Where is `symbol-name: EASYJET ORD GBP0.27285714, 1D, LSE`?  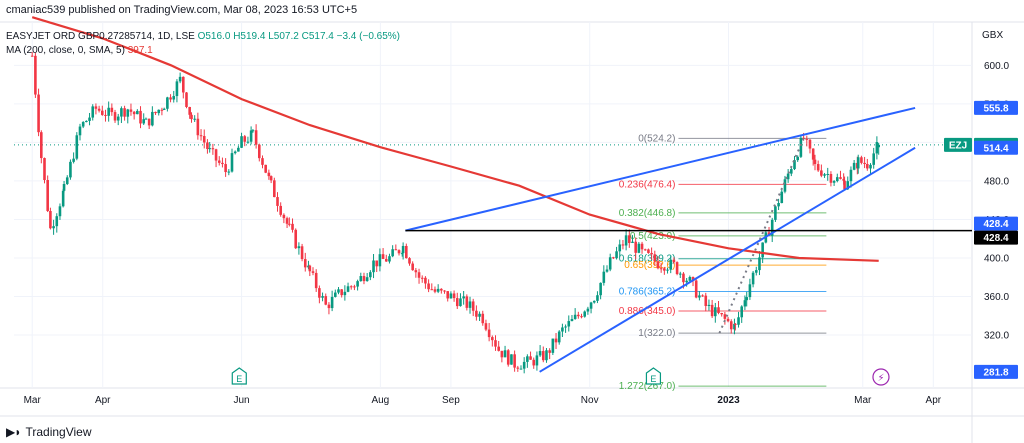
symbol-name: EASYJET ORD GBP0.27285714, 1D, LSE is located at coordinates (100, 36).